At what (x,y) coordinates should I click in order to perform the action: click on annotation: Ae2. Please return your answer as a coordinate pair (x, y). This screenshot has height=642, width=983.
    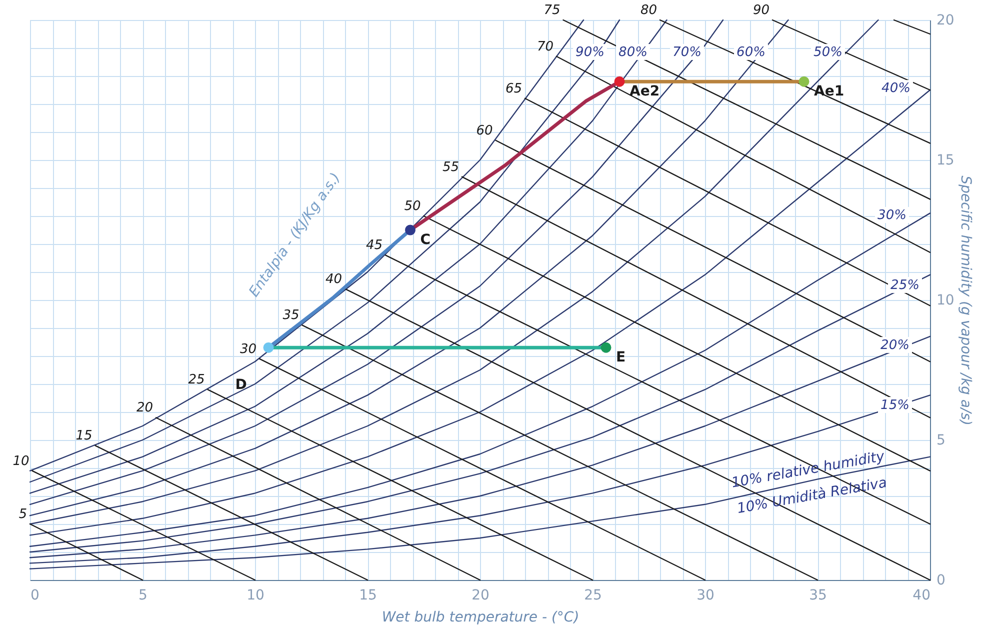
    Looking at the image, I should click on (645, 92).